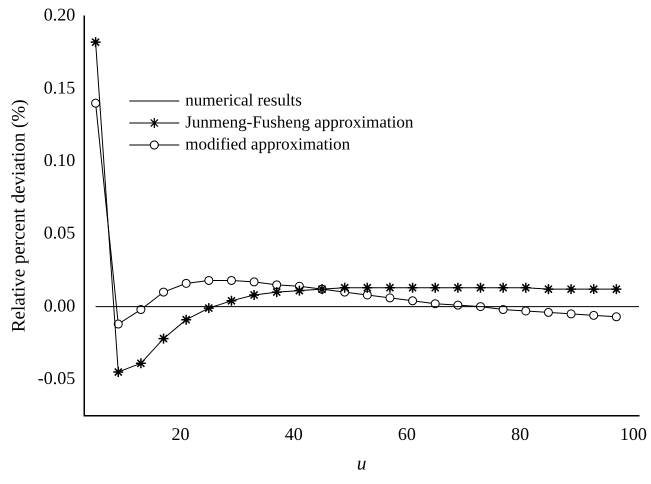 The height and width of the screenshot is (484, 651). Describe the element at coordinates (633, 434) in the screenshot. I see `x-tick-label: 100` at that location.